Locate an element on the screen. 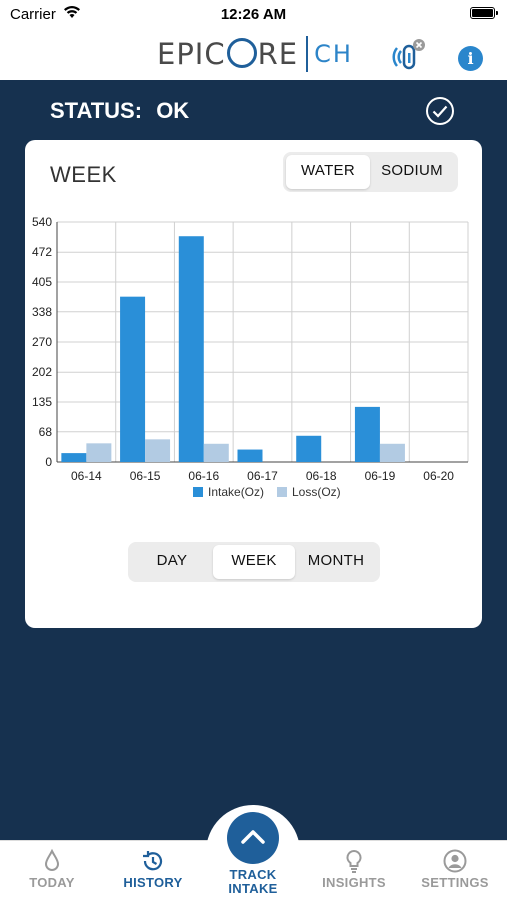 The height and width of the screenshot is (900, 507). y-tick-label: 135 is located at coordinates (42, 402).